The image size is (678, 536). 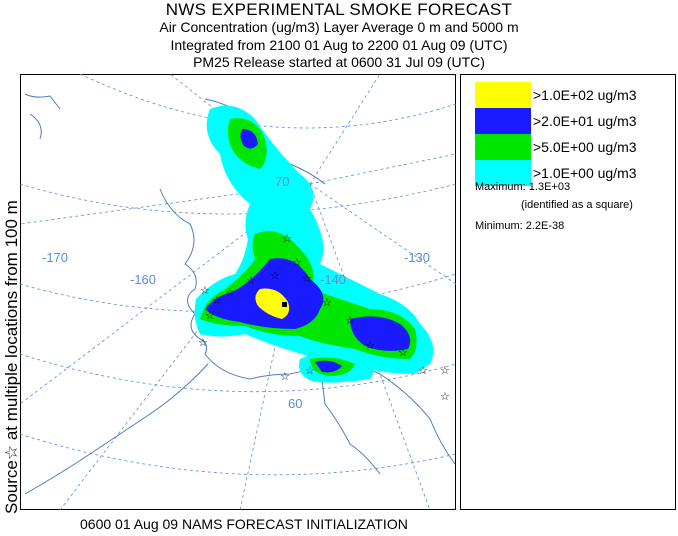 I want to click on legend-row-1: >1.0E+02 ug/m3, so click(x=556, y=95).